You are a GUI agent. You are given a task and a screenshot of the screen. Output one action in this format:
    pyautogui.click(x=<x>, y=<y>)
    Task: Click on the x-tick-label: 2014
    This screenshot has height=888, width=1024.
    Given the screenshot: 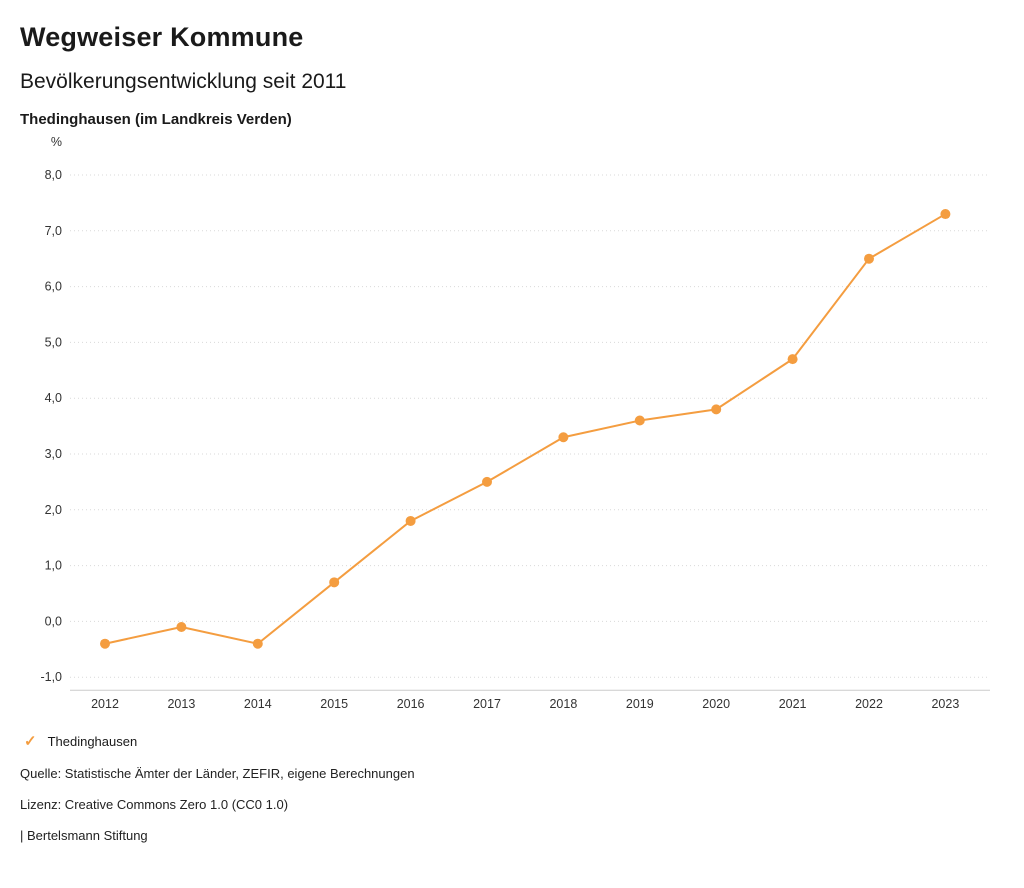 What is the action you would take?
    pyautogui.click(x=258, y=702)
    